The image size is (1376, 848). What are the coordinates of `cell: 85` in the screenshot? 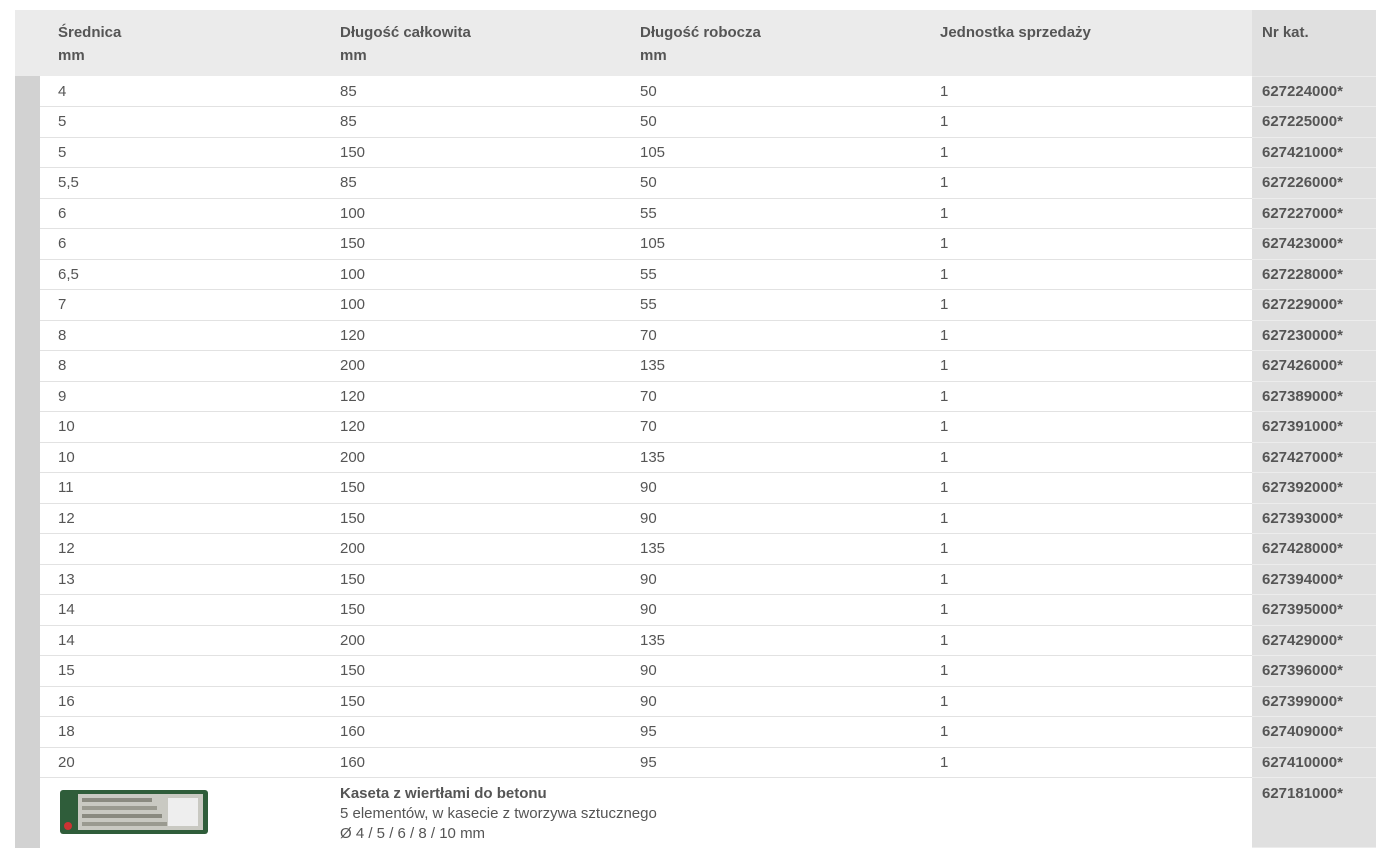 It's located at (490, 122).